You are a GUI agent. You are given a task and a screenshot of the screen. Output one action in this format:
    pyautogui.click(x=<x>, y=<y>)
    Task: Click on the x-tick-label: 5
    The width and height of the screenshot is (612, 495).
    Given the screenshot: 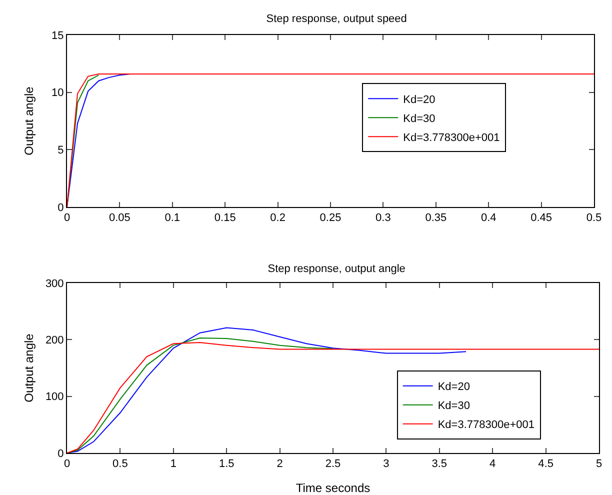 What is the action you would take?
    pyautogui.click(x=599, y=464)
    